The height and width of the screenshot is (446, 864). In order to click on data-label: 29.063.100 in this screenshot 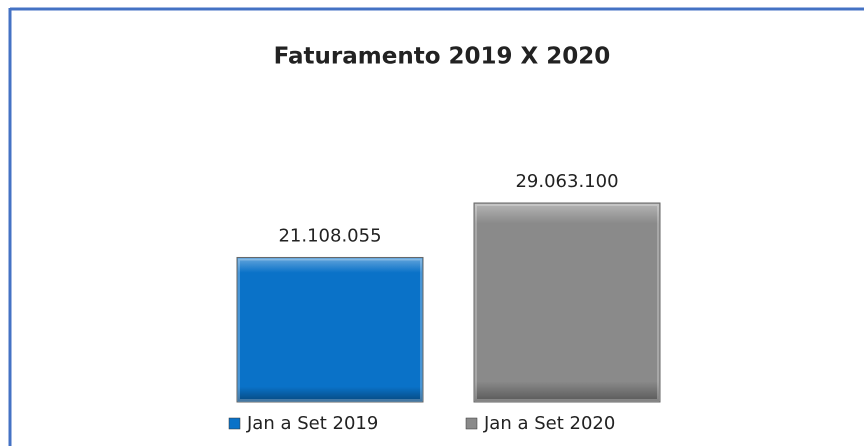, I will do `click(566, 181)`.